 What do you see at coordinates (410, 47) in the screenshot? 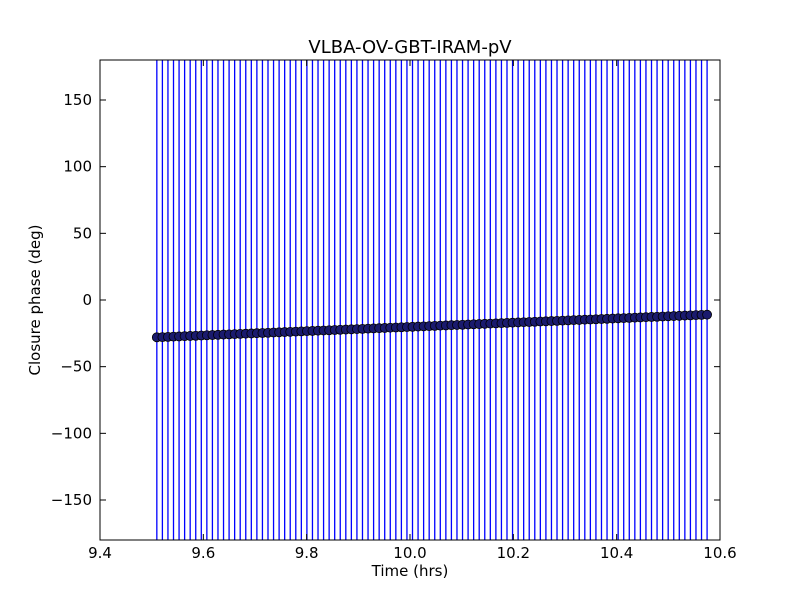
I see `chart-title: VLBA-OV-GBT-IRAM-pV` at bounding box center [410, 47].